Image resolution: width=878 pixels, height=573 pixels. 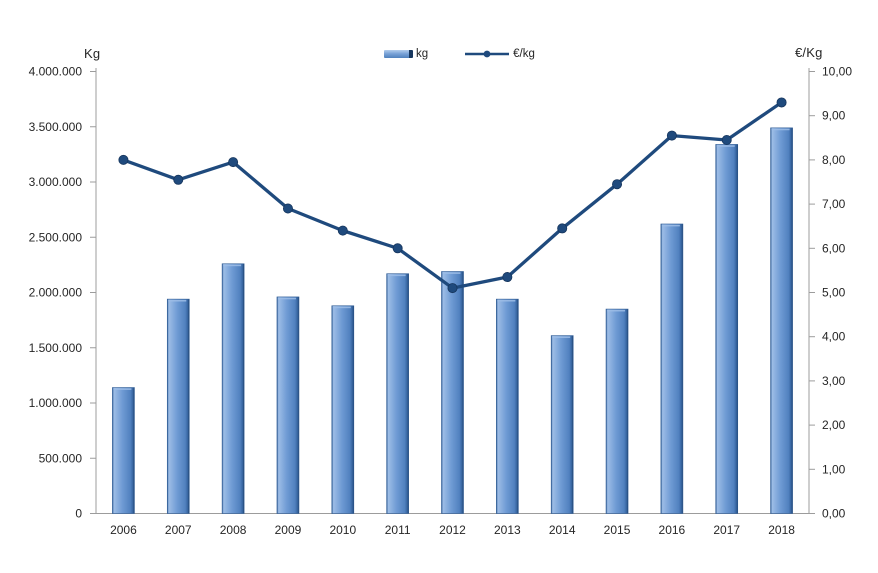 What do you see at coordinates (672, 368) in the screenshot?
I see `bar-2016` at bounding box center [672, 368].